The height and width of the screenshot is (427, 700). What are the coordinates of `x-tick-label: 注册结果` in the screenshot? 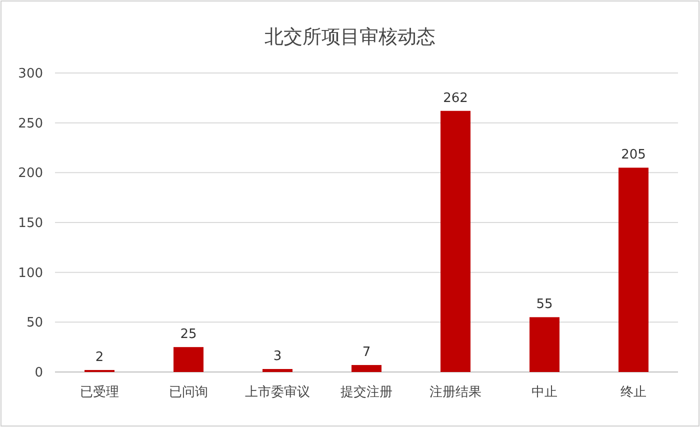 It's located at (456, 392).